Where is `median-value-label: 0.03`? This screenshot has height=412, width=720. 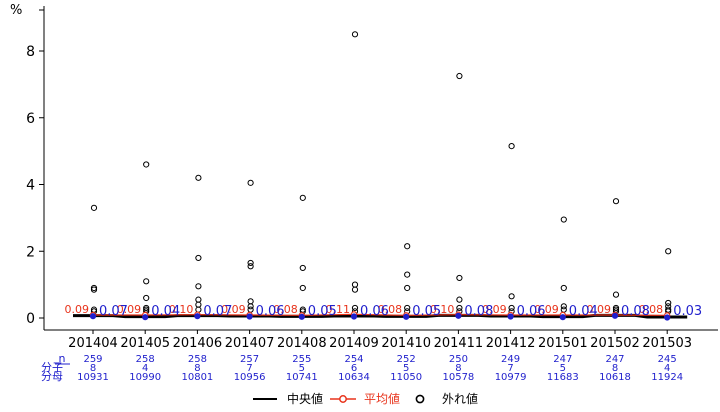 median-value-label: 0.03 is located at coordinates (687, 311).